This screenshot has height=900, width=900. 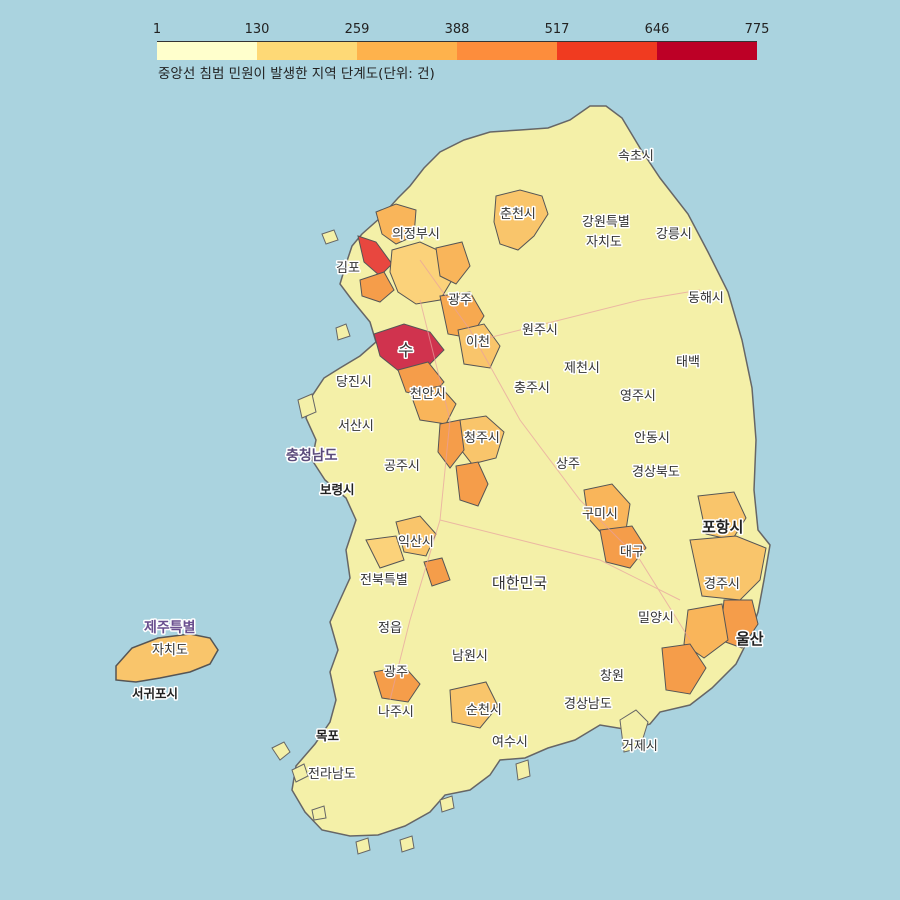 What do you see at coordinates (518, 214) in the screenshot?
I see `city-chuncheon: 춘천시` at bounding box center [518, 214].